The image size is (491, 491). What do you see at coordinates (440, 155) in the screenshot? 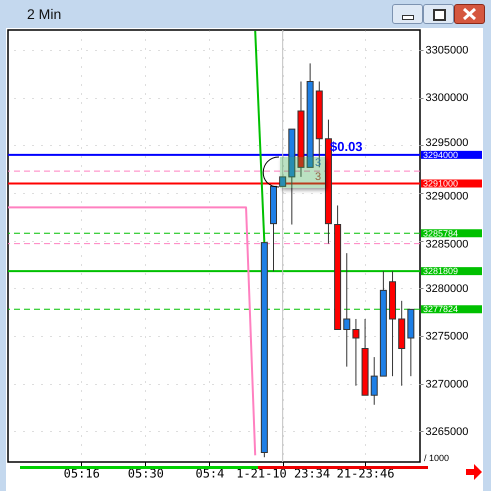
I see `ref-line-label: 3294000` at bounding box center [440, 155].